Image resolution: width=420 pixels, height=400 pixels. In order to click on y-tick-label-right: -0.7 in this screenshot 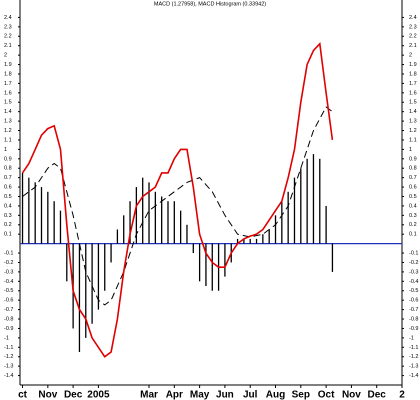, I will do `click(413, 310)`.